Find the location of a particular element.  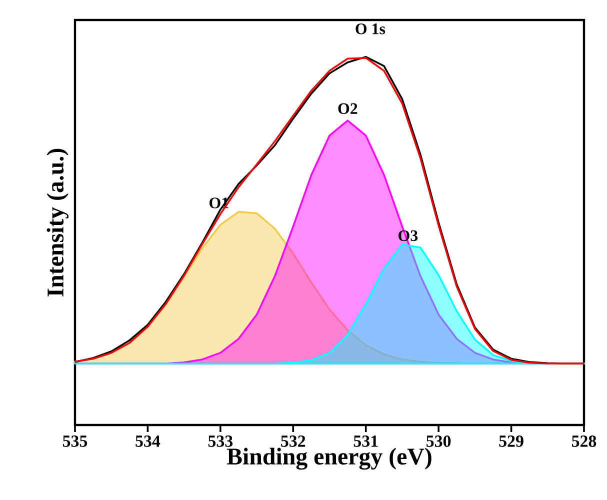

x-tick-label: 534 is located at coordinates (148, 441).